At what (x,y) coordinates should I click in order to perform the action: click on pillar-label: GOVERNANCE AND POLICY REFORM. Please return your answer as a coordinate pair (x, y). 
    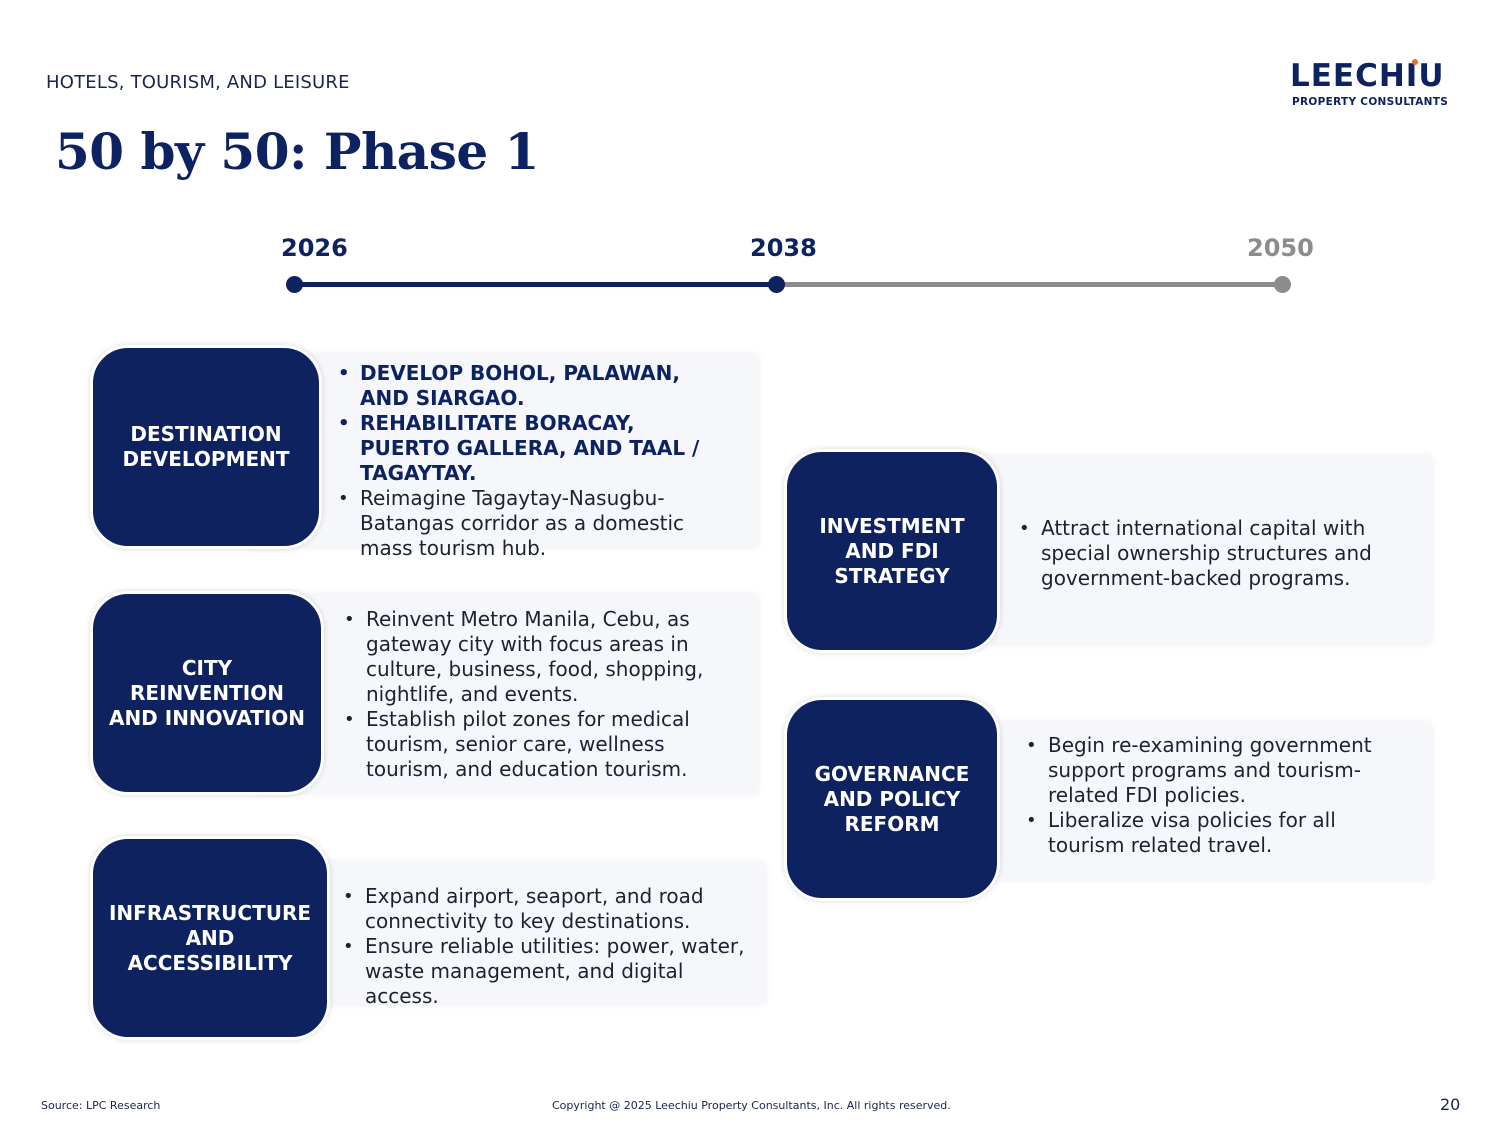
    Looking at the image, I should click on (892, 798).